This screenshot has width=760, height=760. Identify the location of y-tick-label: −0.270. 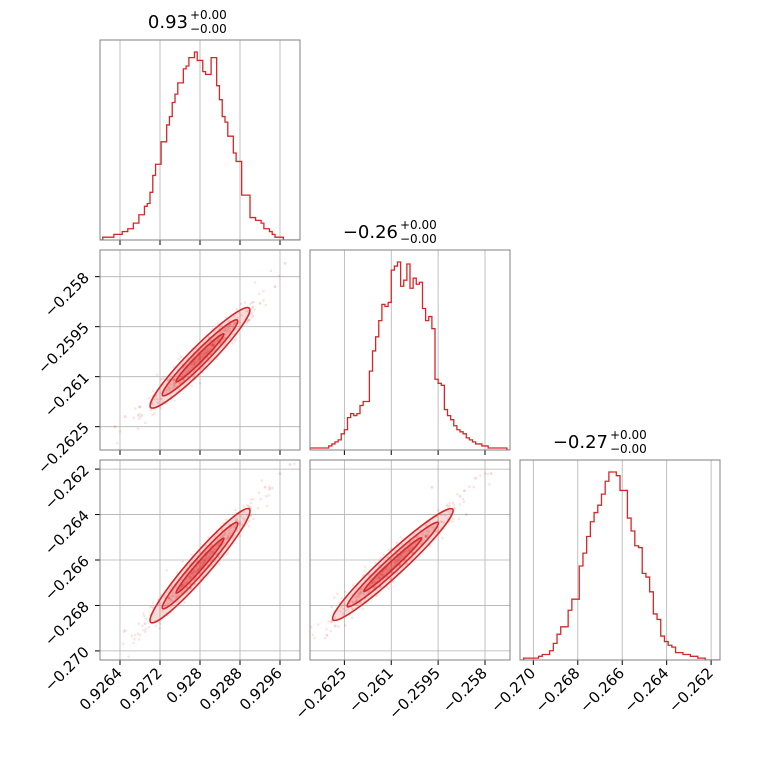
(67, 669).